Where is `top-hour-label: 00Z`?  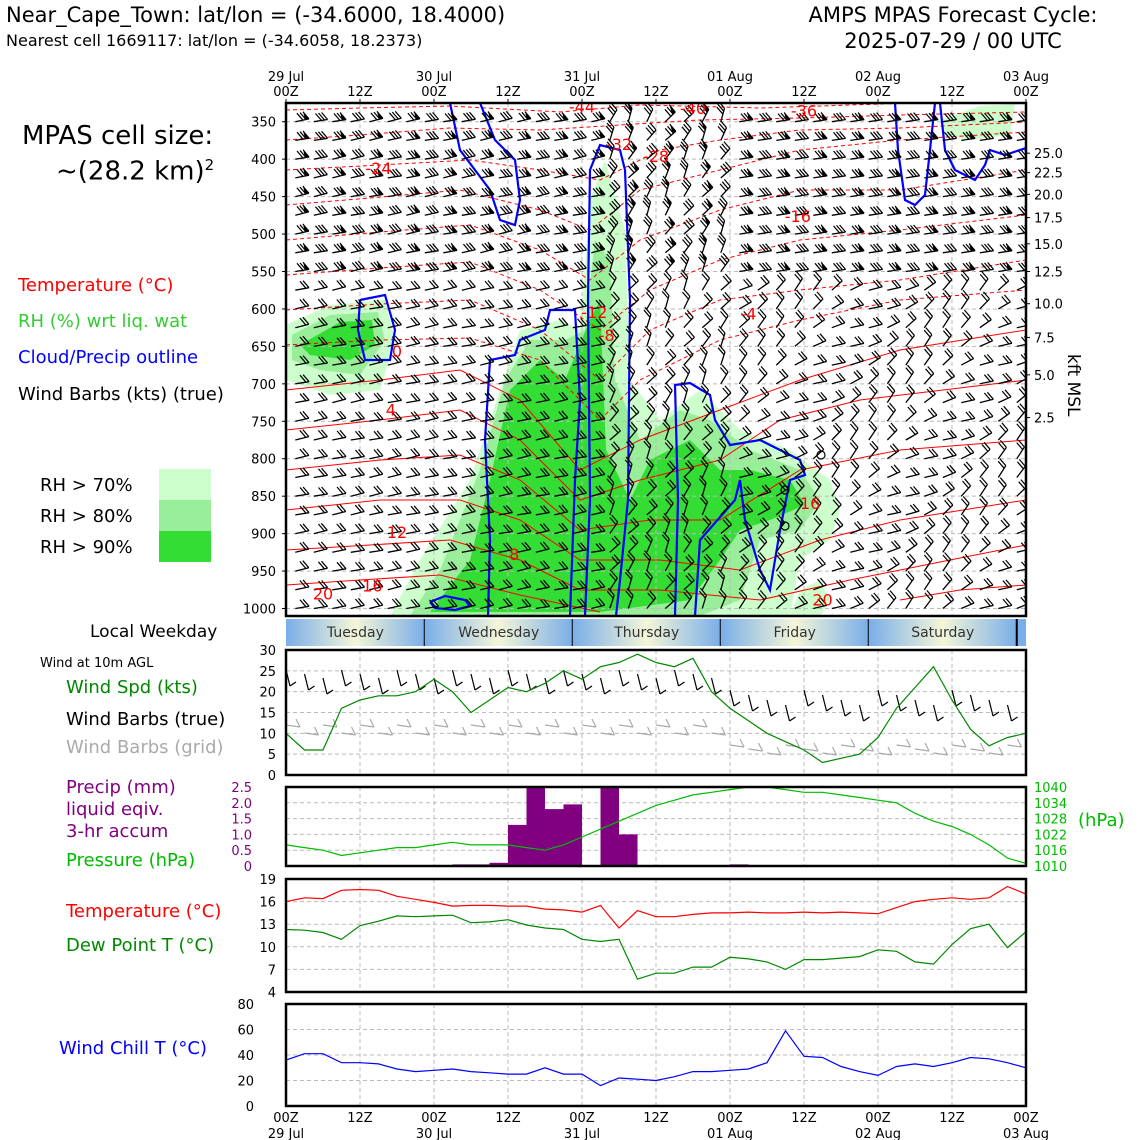
top-hour-label: 00Z is located at coordinates (1026, 92).